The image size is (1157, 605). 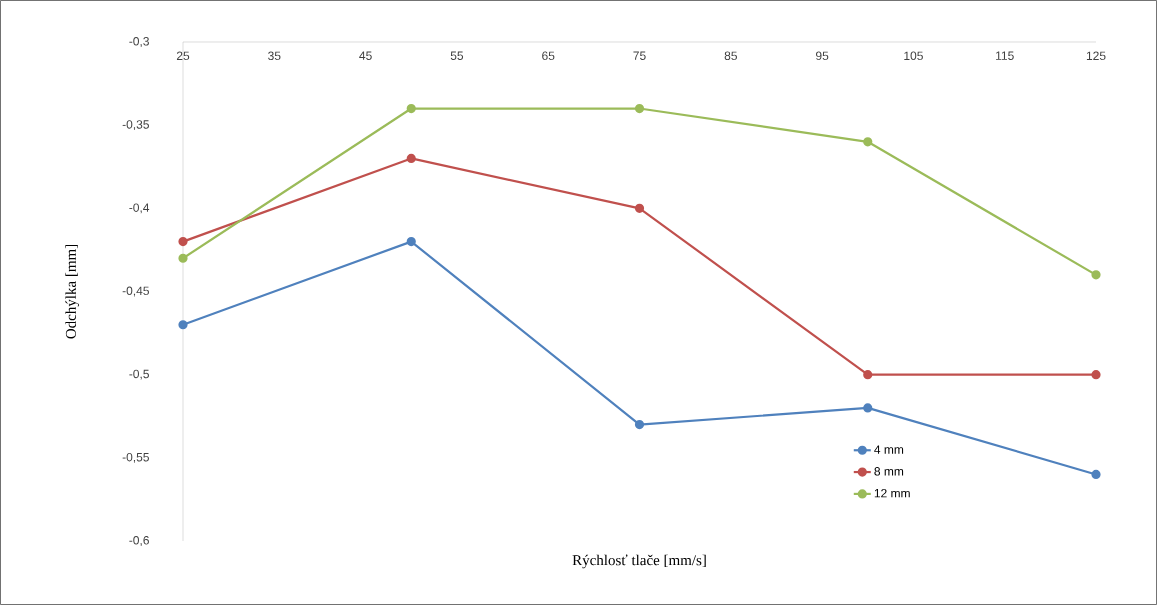 What do you see at coordinates (913, 56) in the screenshot?
I see `x-tick-label: 105` at bounding box center [913, 56].